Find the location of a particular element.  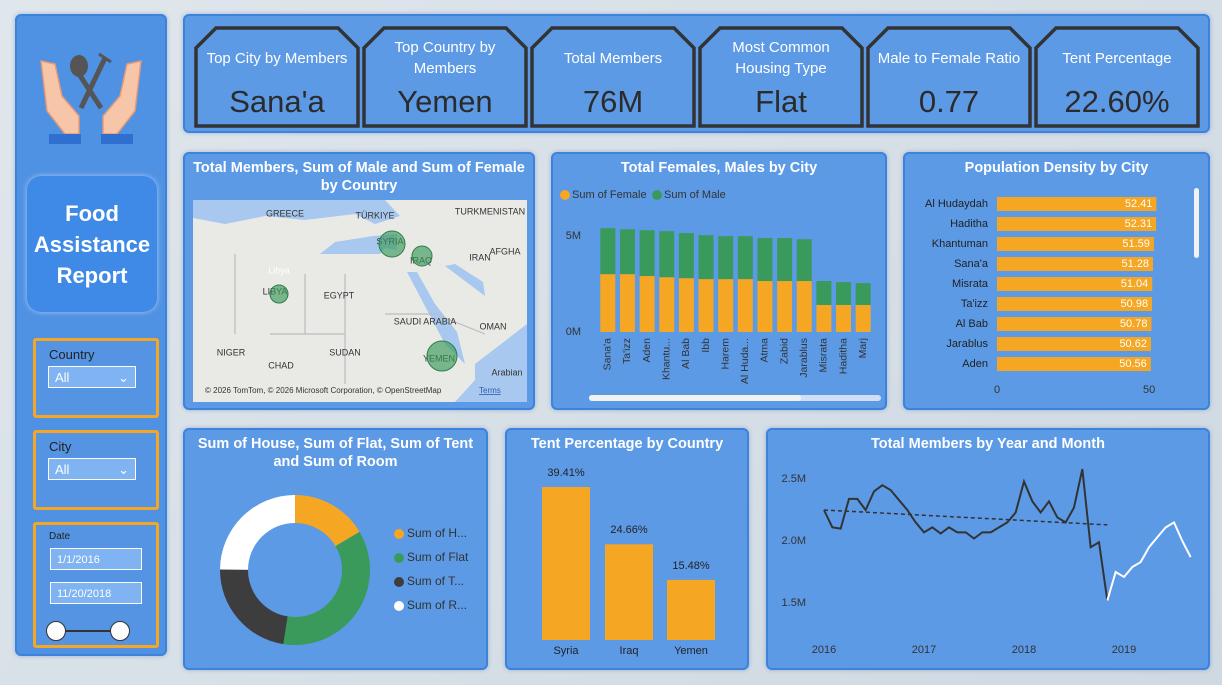

x-tick-label: 2016 is located at coordinates (824, 650).